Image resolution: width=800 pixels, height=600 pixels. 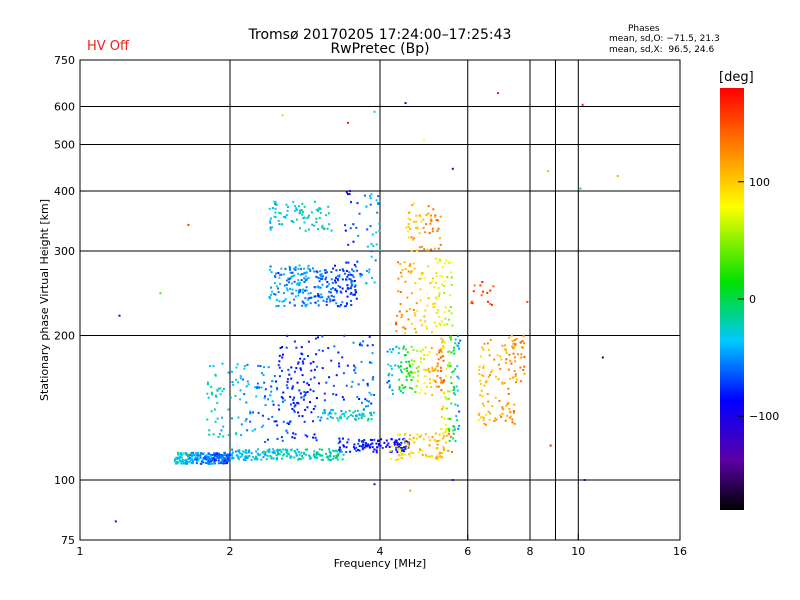 I want to click on phase-stats-title: Phases, so click(x=644, y=29).